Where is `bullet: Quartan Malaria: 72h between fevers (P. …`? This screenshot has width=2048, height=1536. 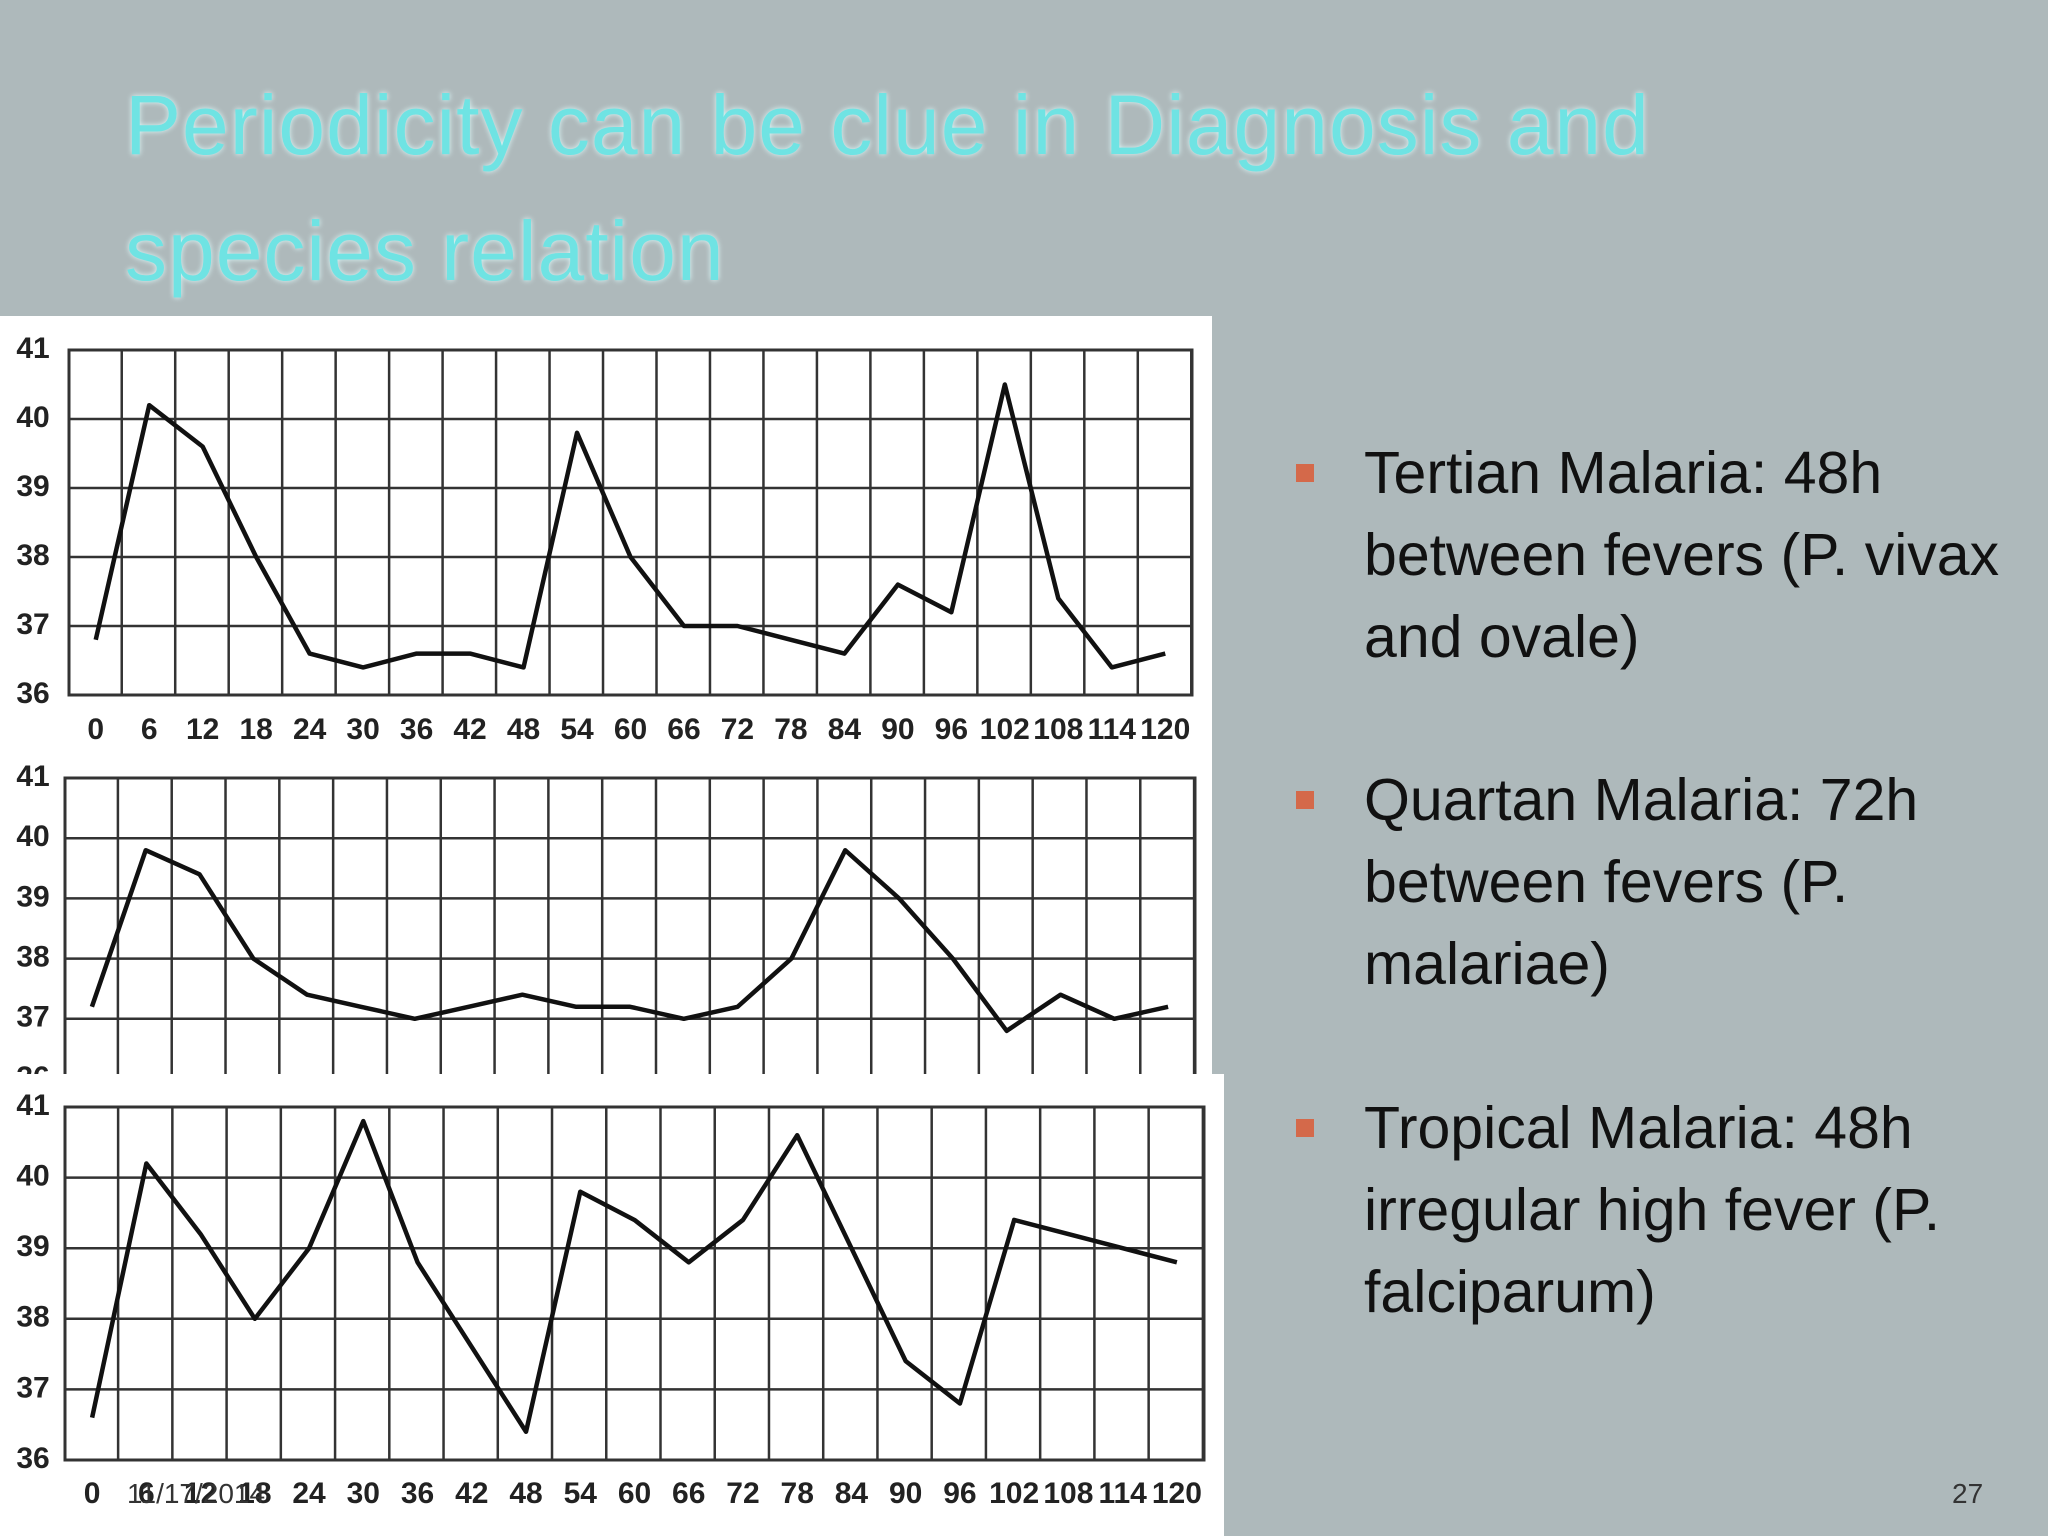 bullet: Quartan Malaria: 72h between fevers (P. … is located at coordinates (1650, 882).